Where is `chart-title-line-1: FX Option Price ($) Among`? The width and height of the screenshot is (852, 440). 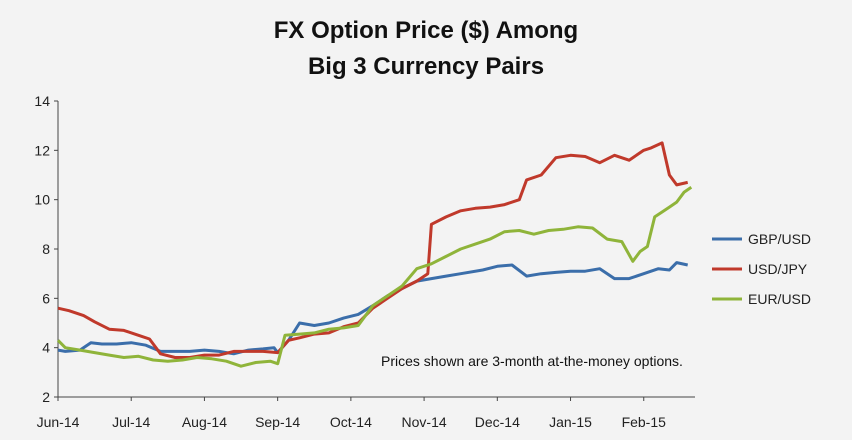
chart-title-line-1: FX Option Price ($) Among is located at coordinates (426, 30).